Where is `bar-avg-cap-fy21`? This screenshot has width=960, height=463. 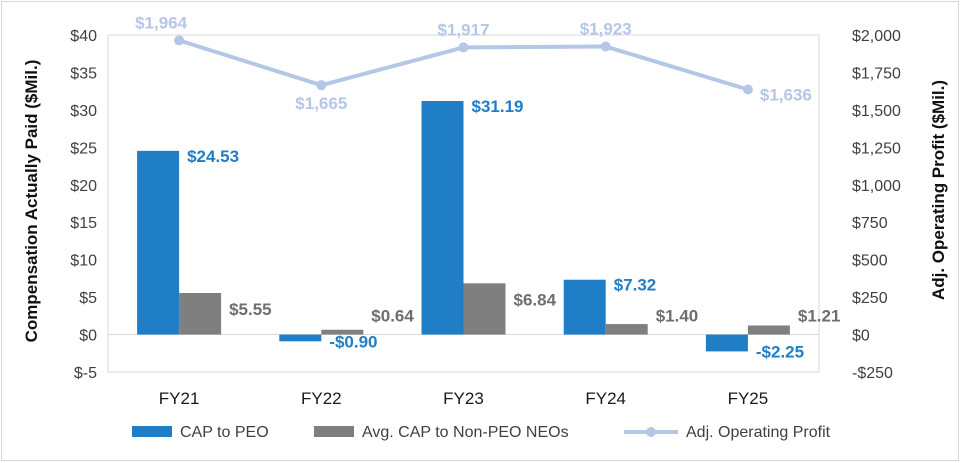
bar-avg-cap-fy21 is located at coordinates (200, 313).